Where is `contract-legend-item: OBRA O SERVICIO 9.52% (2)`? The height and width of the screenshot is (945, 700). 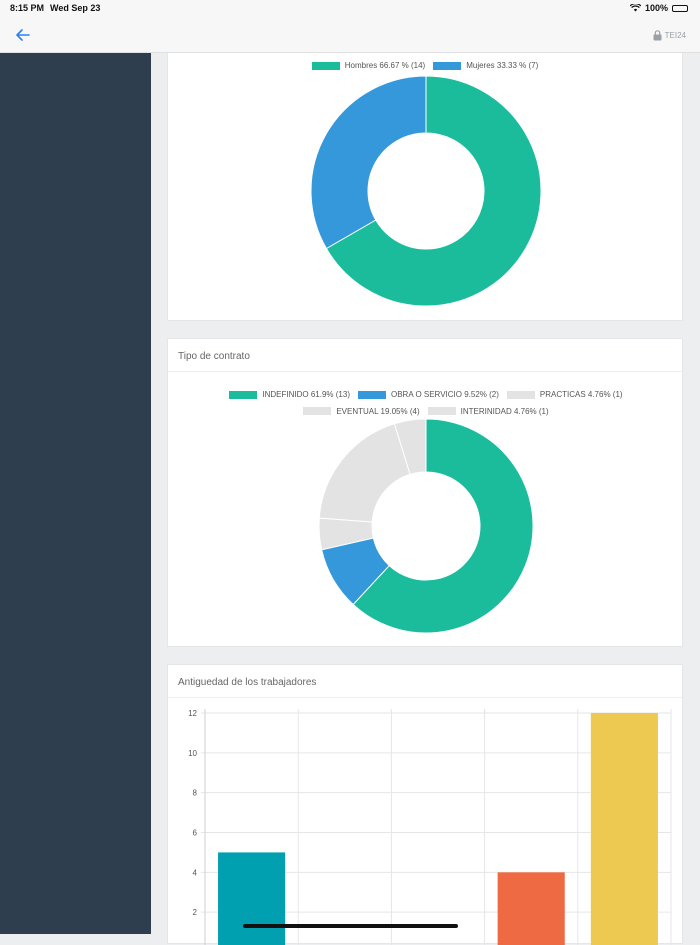 contract-legend-item: OBRA O SERVICIO 9.52% (2) is located at coordinates (428, 394).